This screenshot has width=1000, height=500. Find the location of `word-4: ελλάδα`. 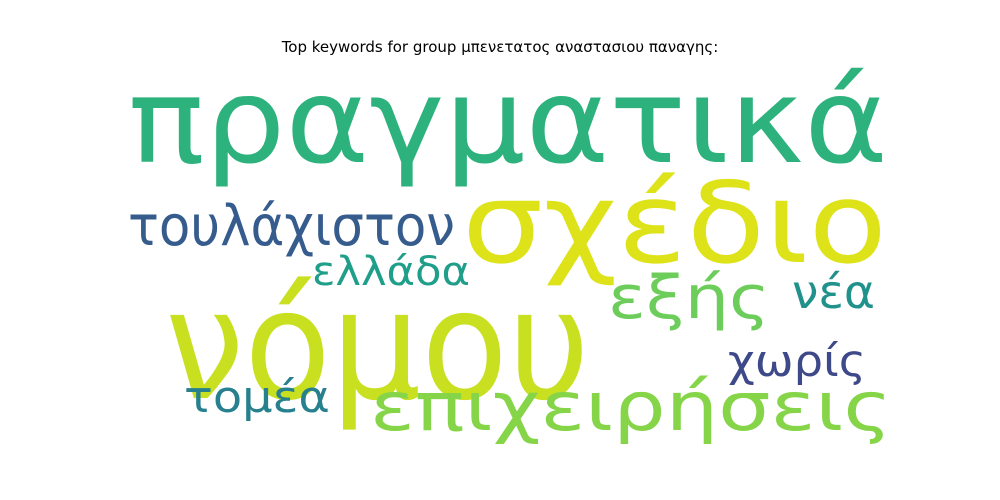

word-4: ελλάδα is located at coordinates (391, 272).